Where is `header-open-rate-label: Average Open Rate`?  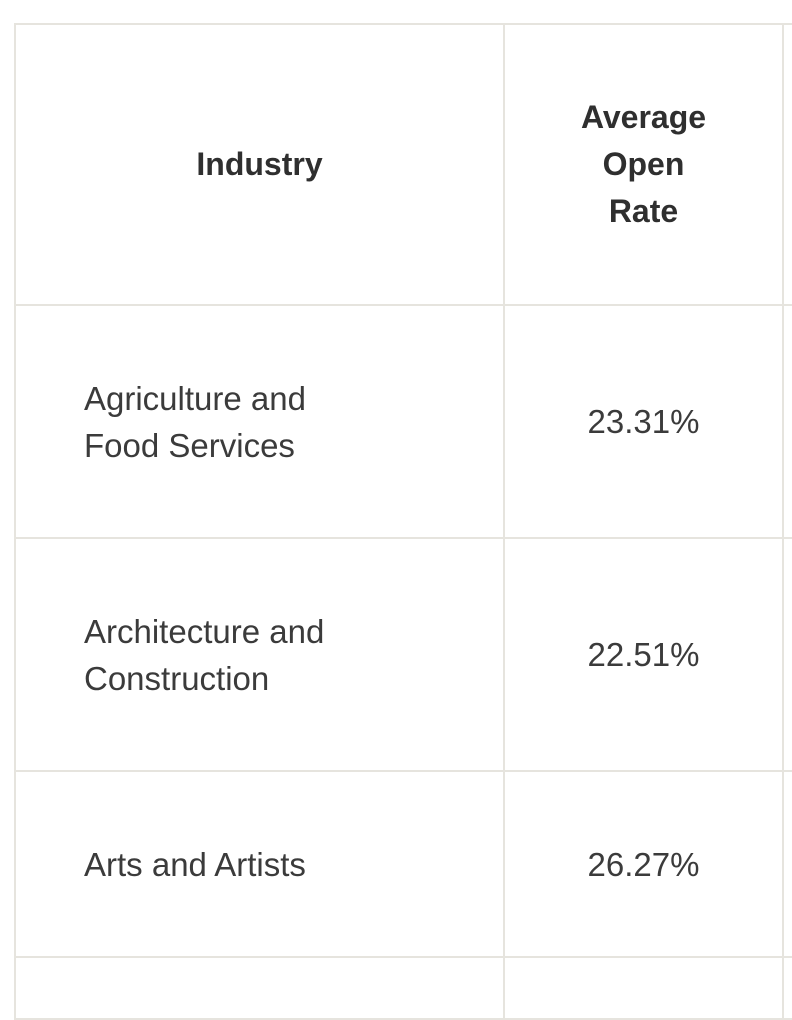 header-open-rate-label: Average Open Rate is located at coordinates (643, 164).